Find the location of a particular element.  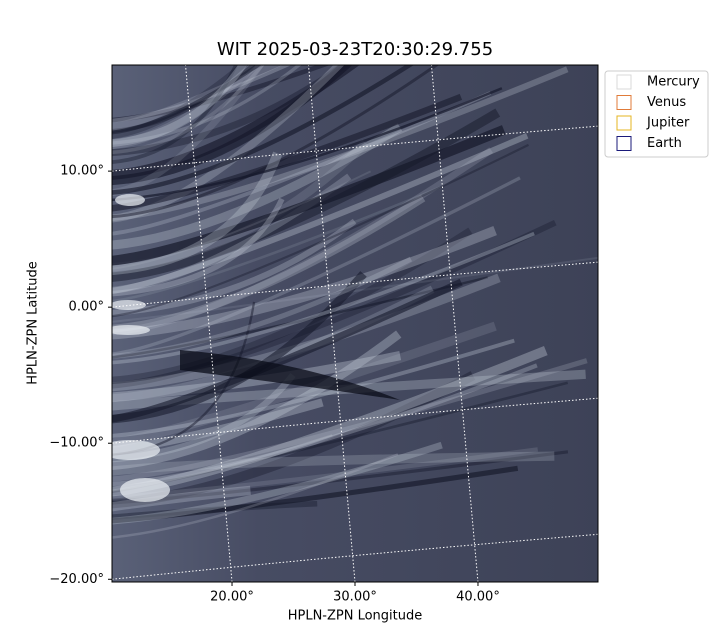

y-tick-label: −20.00° is located at coordinates (76, 579).